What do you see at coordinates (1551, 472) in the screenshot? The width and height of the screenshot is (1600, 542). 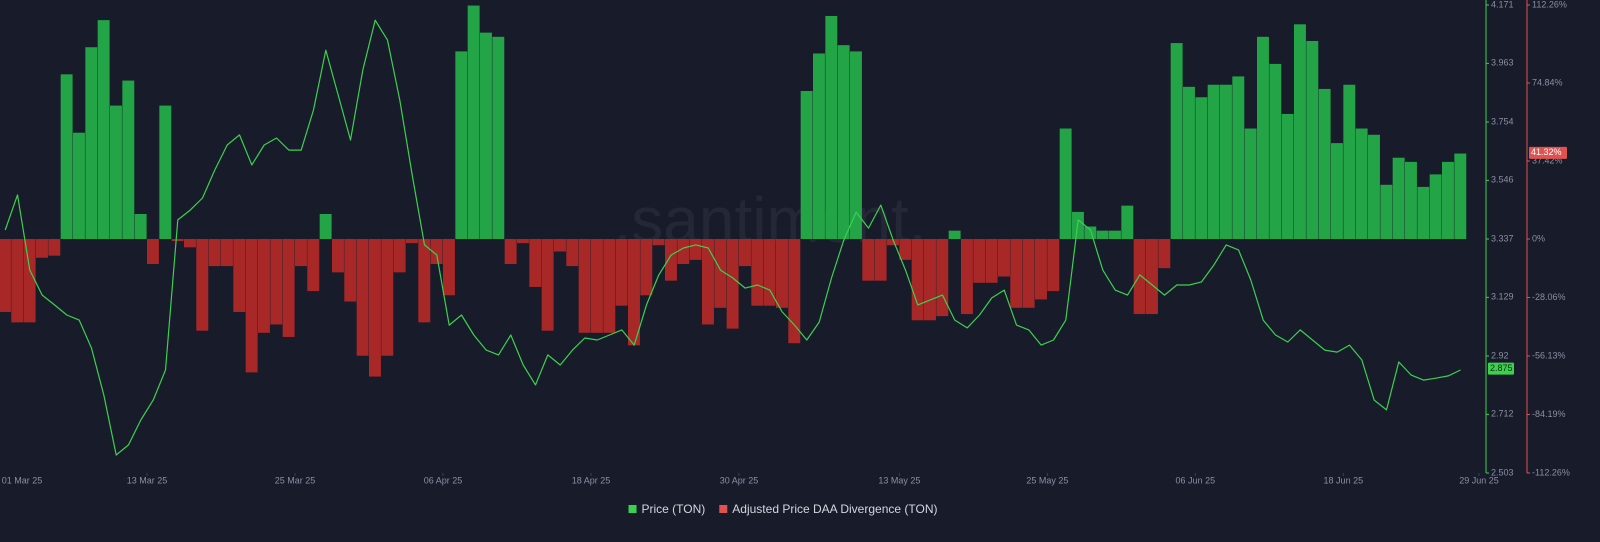 I see `y2-tick-label: -112.26%` at bounding box center [1551, 472].